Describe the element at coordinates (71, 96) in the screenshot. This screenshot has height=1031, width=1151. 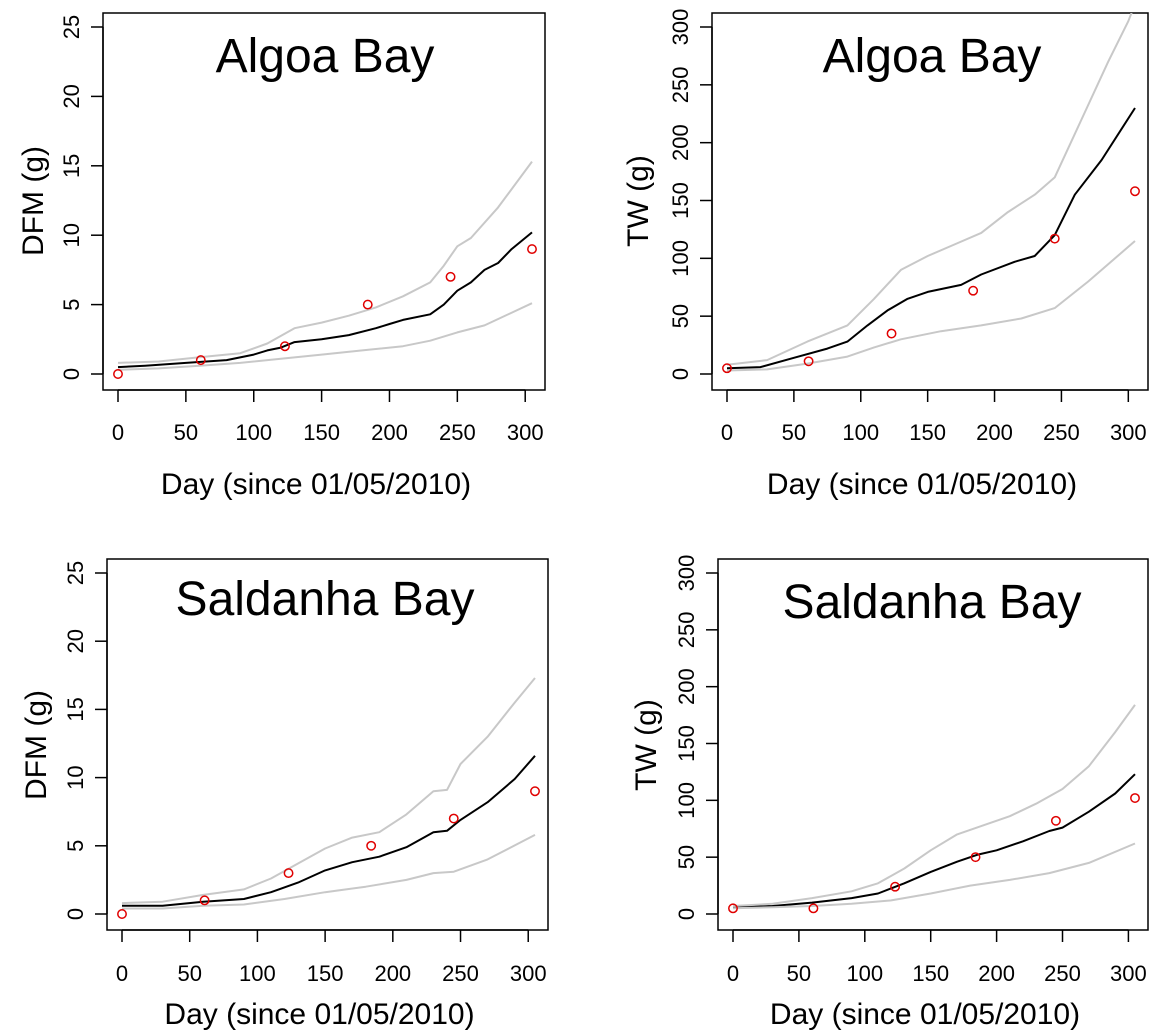
I see `y-tick-label: 20` at that location.